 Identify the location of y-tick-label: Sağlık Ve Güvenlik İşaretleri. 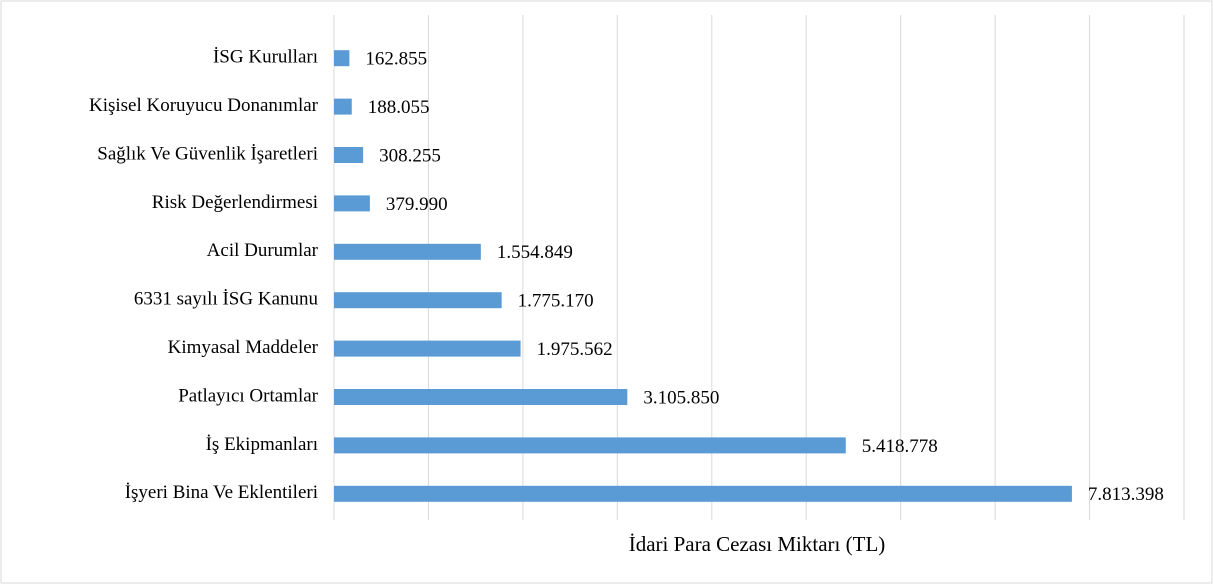
(207, 153).